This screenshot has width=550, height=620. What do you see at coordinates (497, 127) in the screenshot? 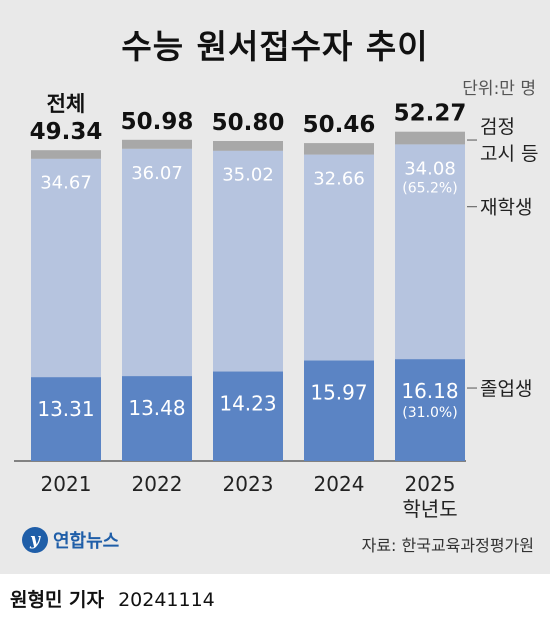
I see `legend-ged-line1: 검정` at bounding box center [497, 127].